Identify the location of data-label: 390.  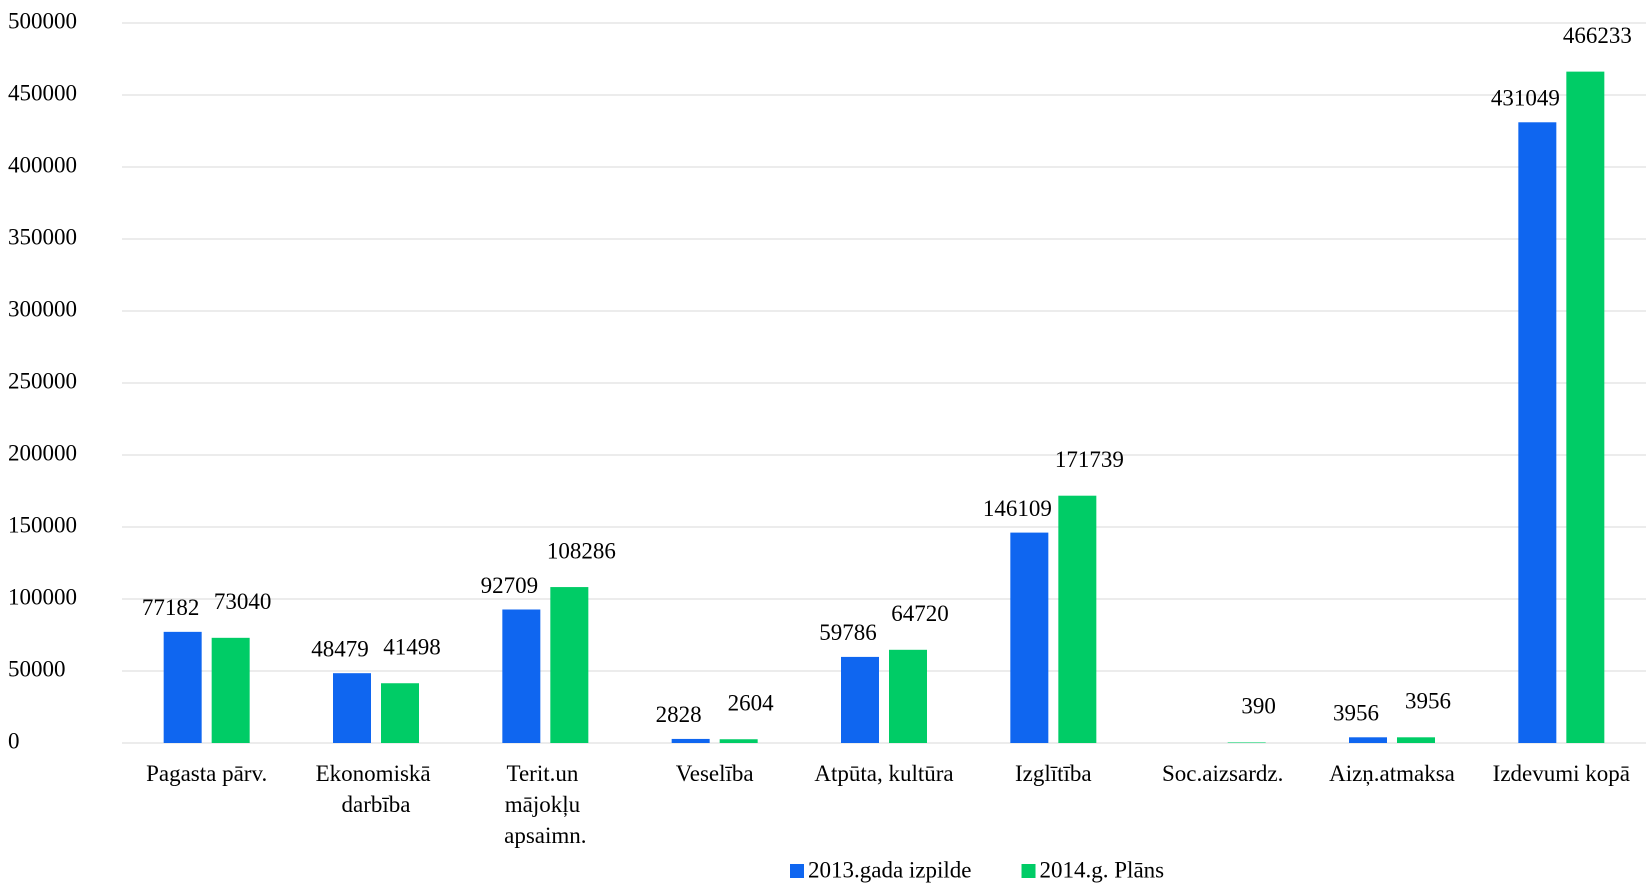
(1258, 706).